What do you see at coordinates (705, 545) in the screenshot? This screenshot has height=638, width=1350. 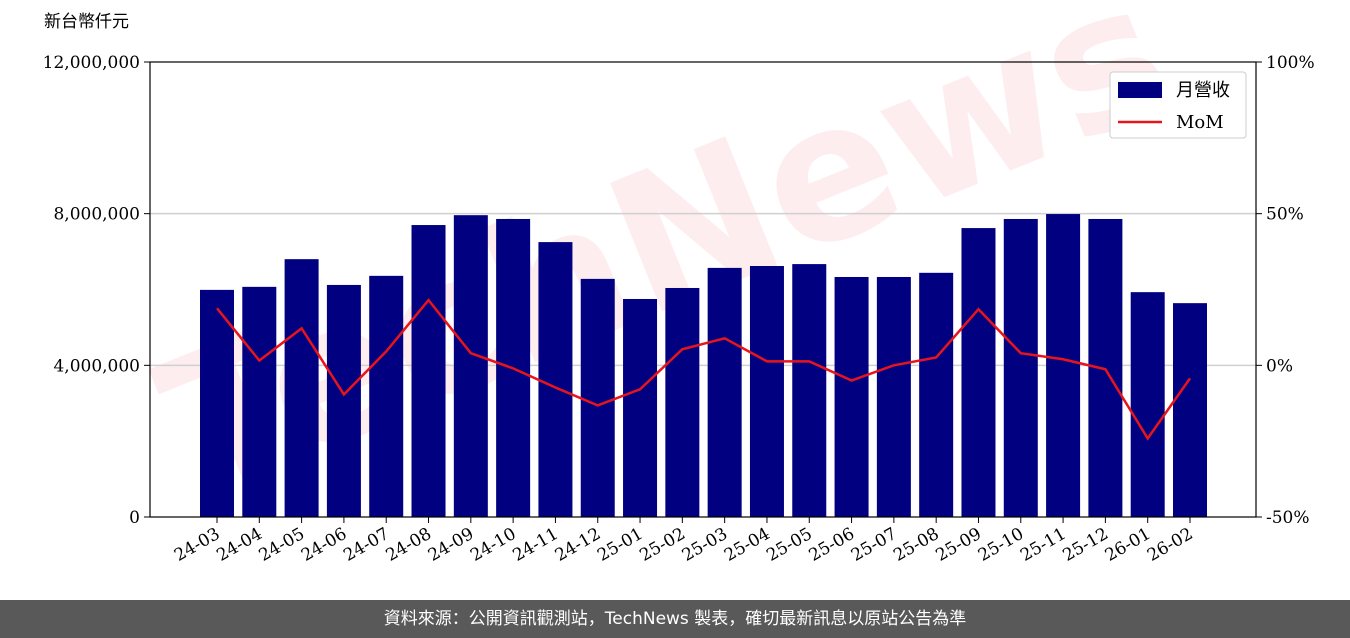 I see `x-tick-label: 25-03` at bounding box center [705, 545].